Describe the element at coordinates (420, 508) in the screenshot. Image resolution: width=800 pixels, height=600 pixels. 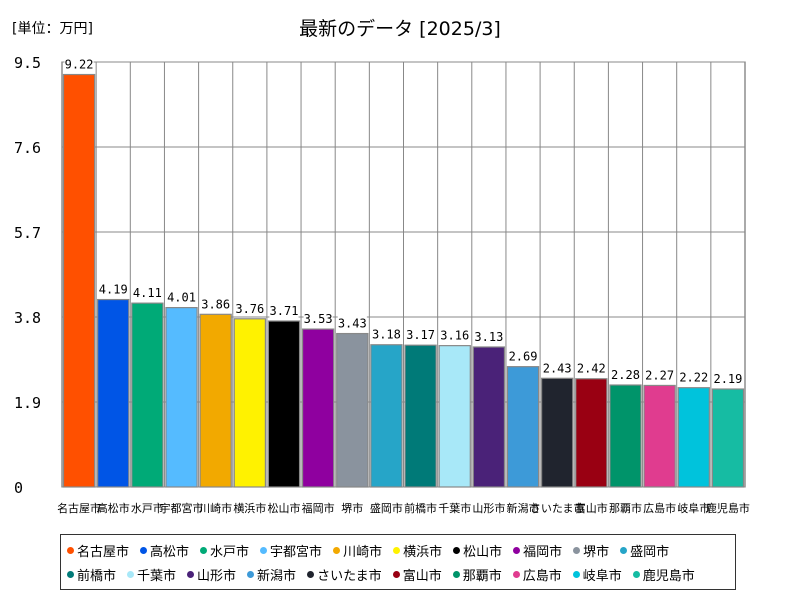
I see `x-tick-label: 前橋市` at that location.